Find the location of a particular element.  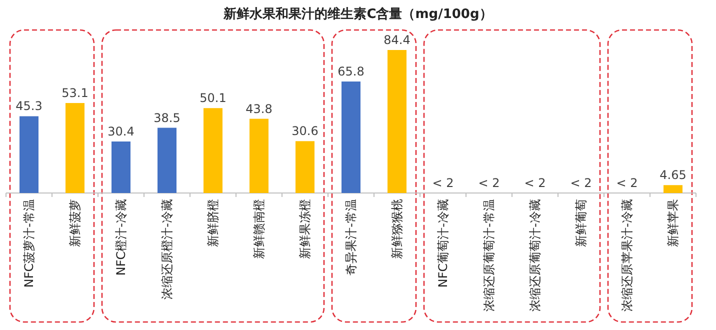

x-tick-label: NFC橙汁-冷藏 is located at coordinates (121, 237).